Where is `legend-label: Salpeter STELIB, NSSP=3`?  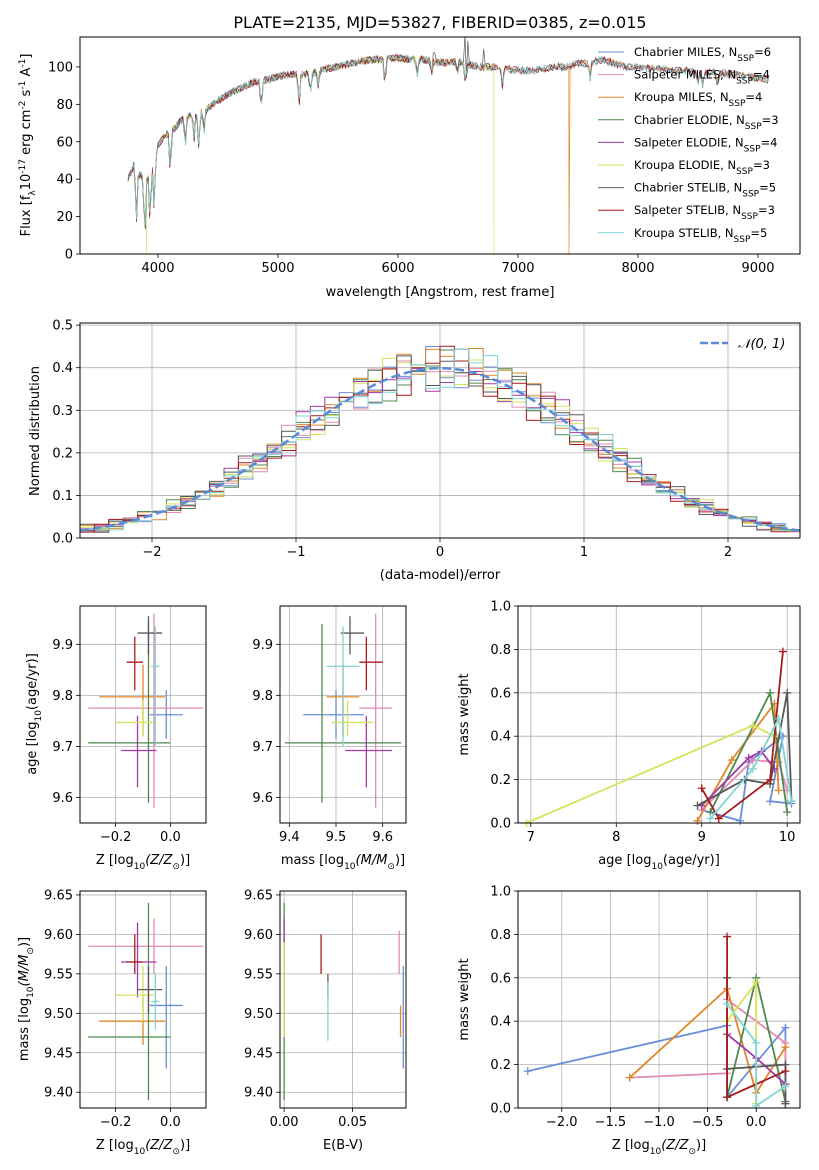
legend-label: Salpeter STELIB, NSSP=3 is located at coordinates (704, 212).